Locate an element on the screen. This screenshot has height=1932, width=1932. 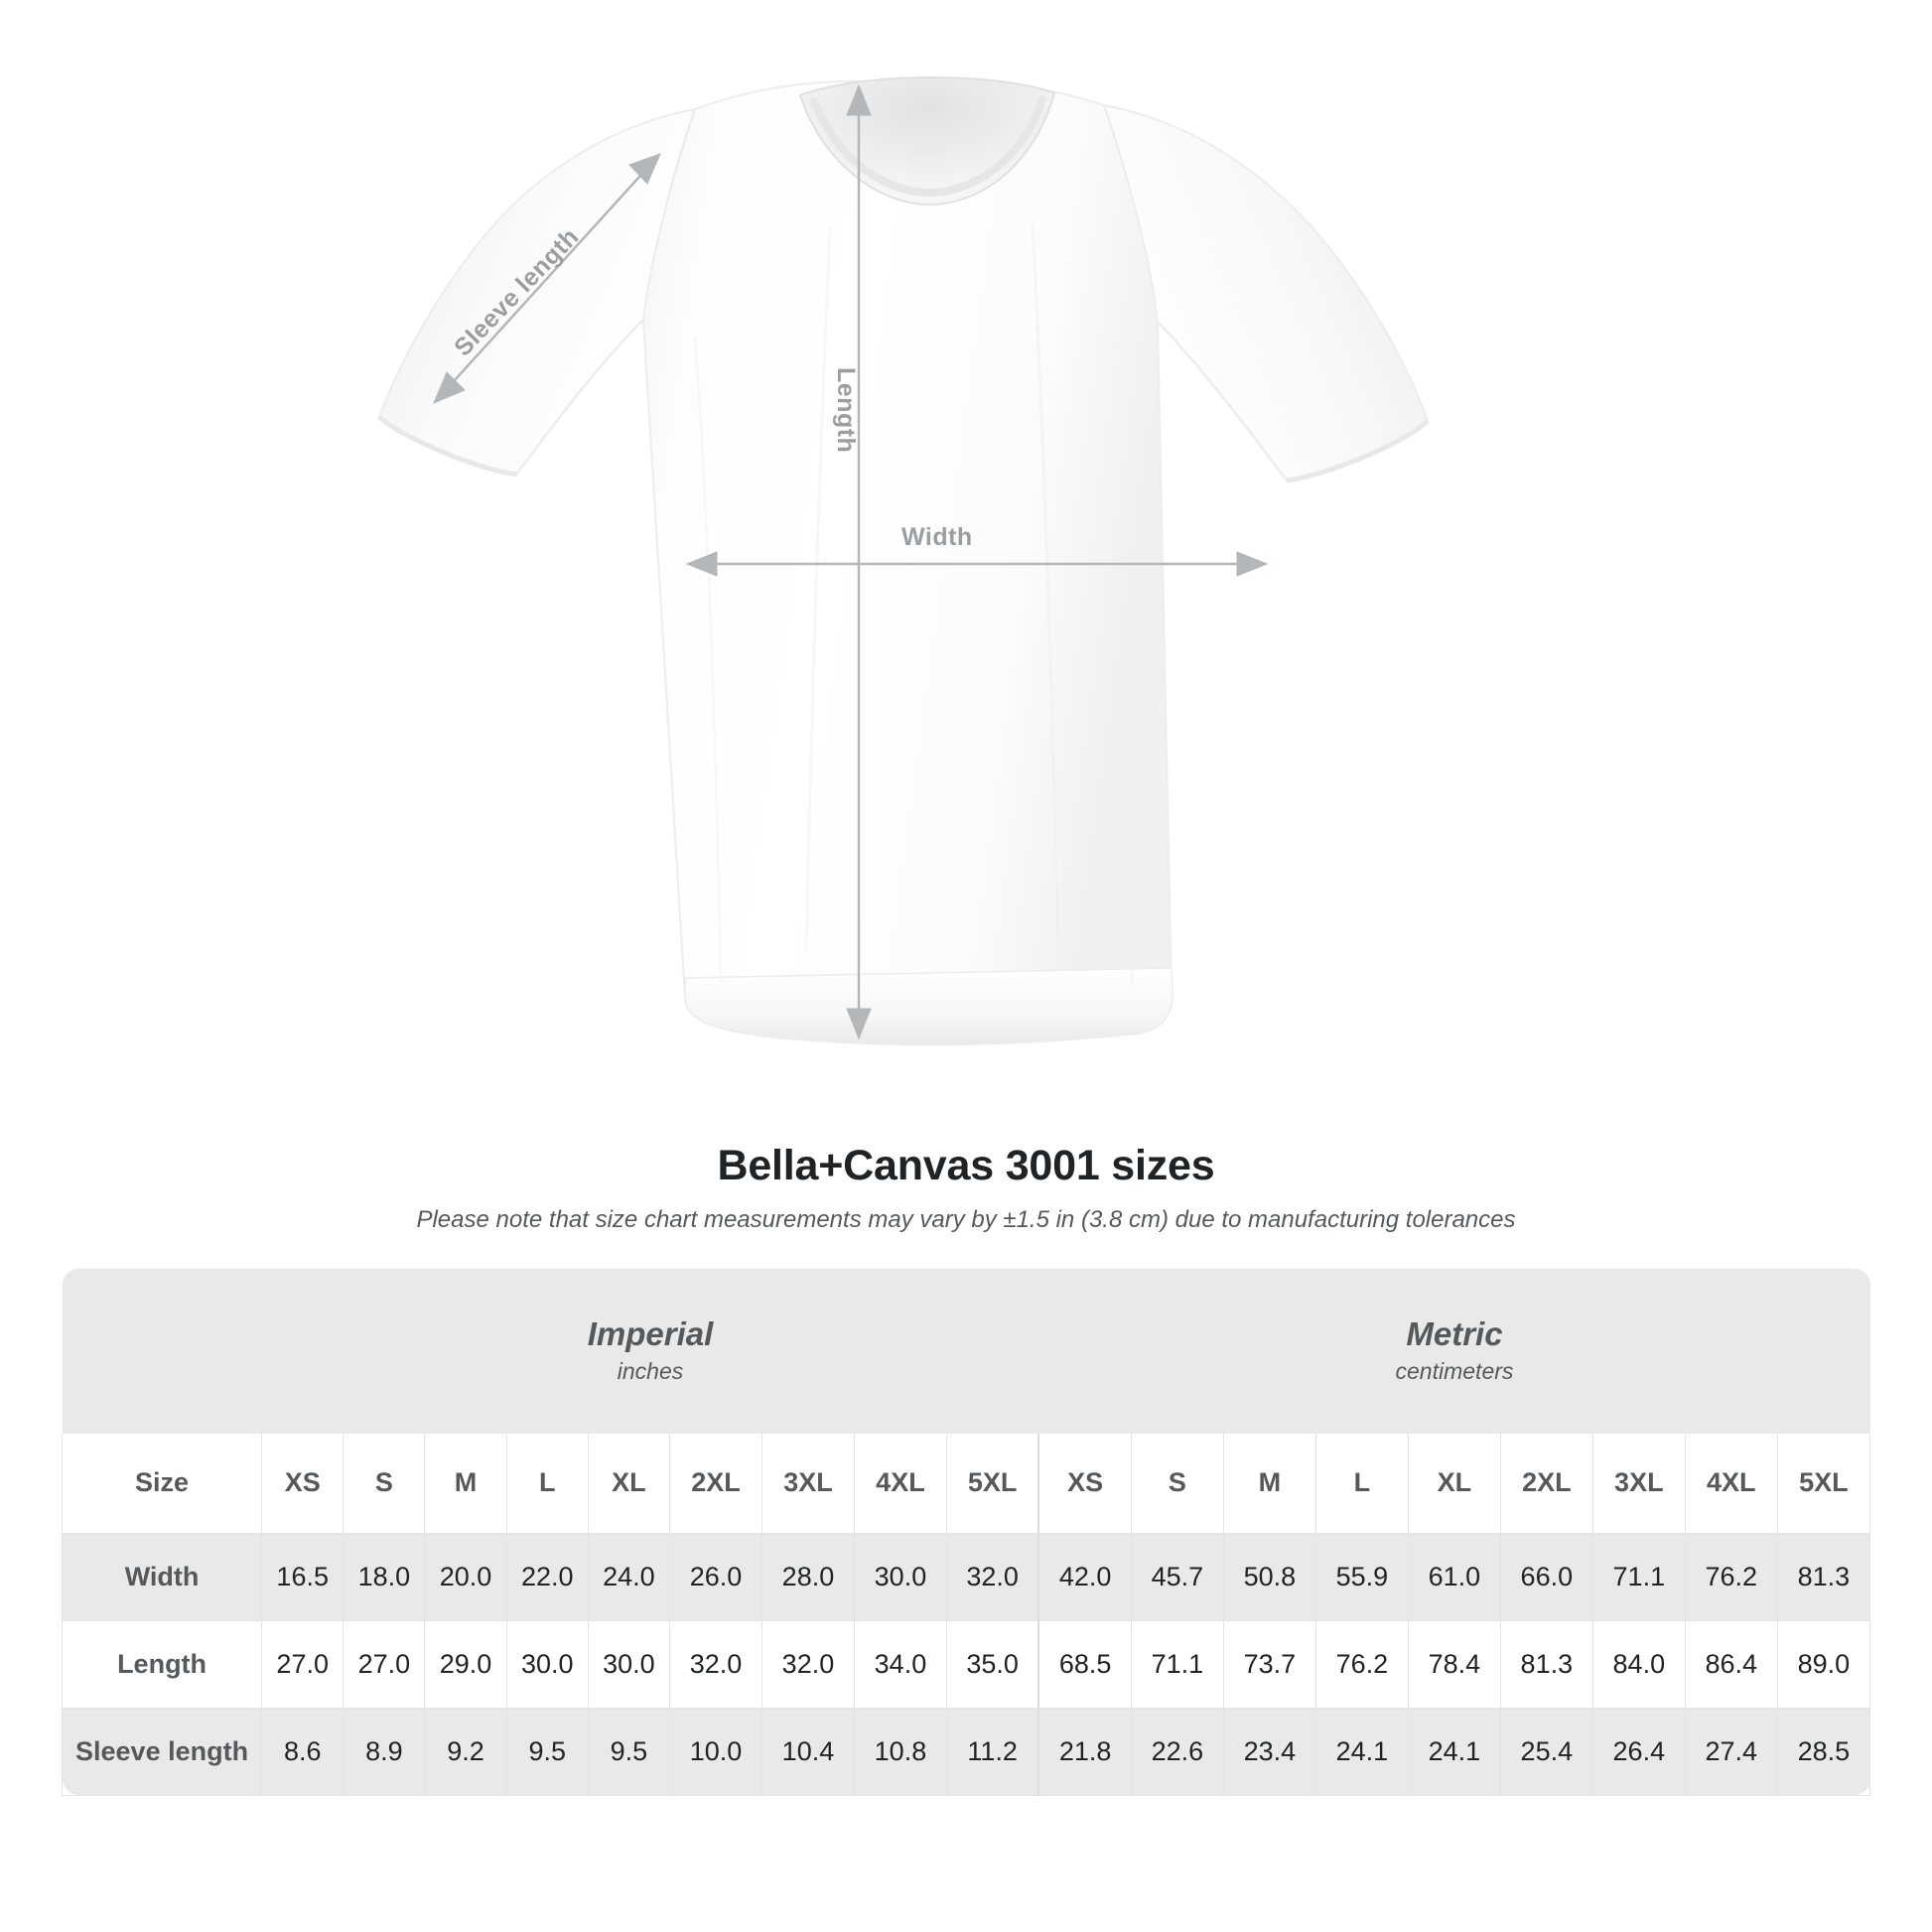
cell-sleeve-imperial-s: 8.9 is located at coordinates (385, 1751).